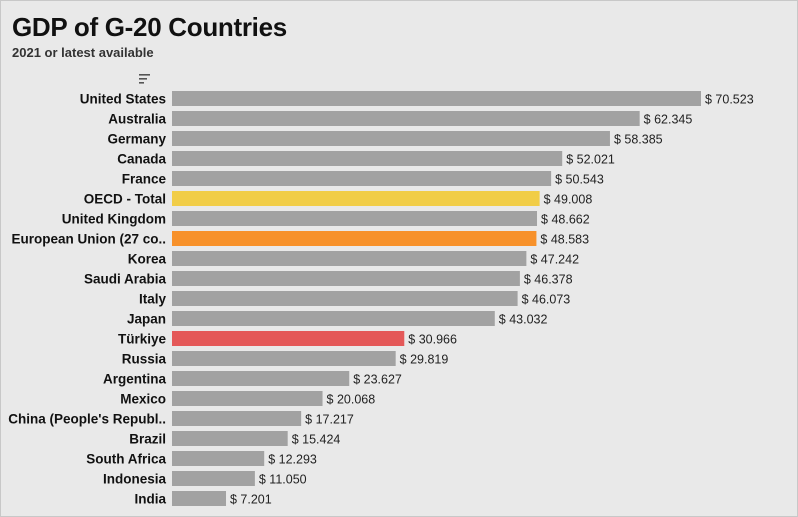  What do you see at coordinates (523, 320) in the screenshot?
I see `value-label: $ 43.032` at bounding box center [523, 320].